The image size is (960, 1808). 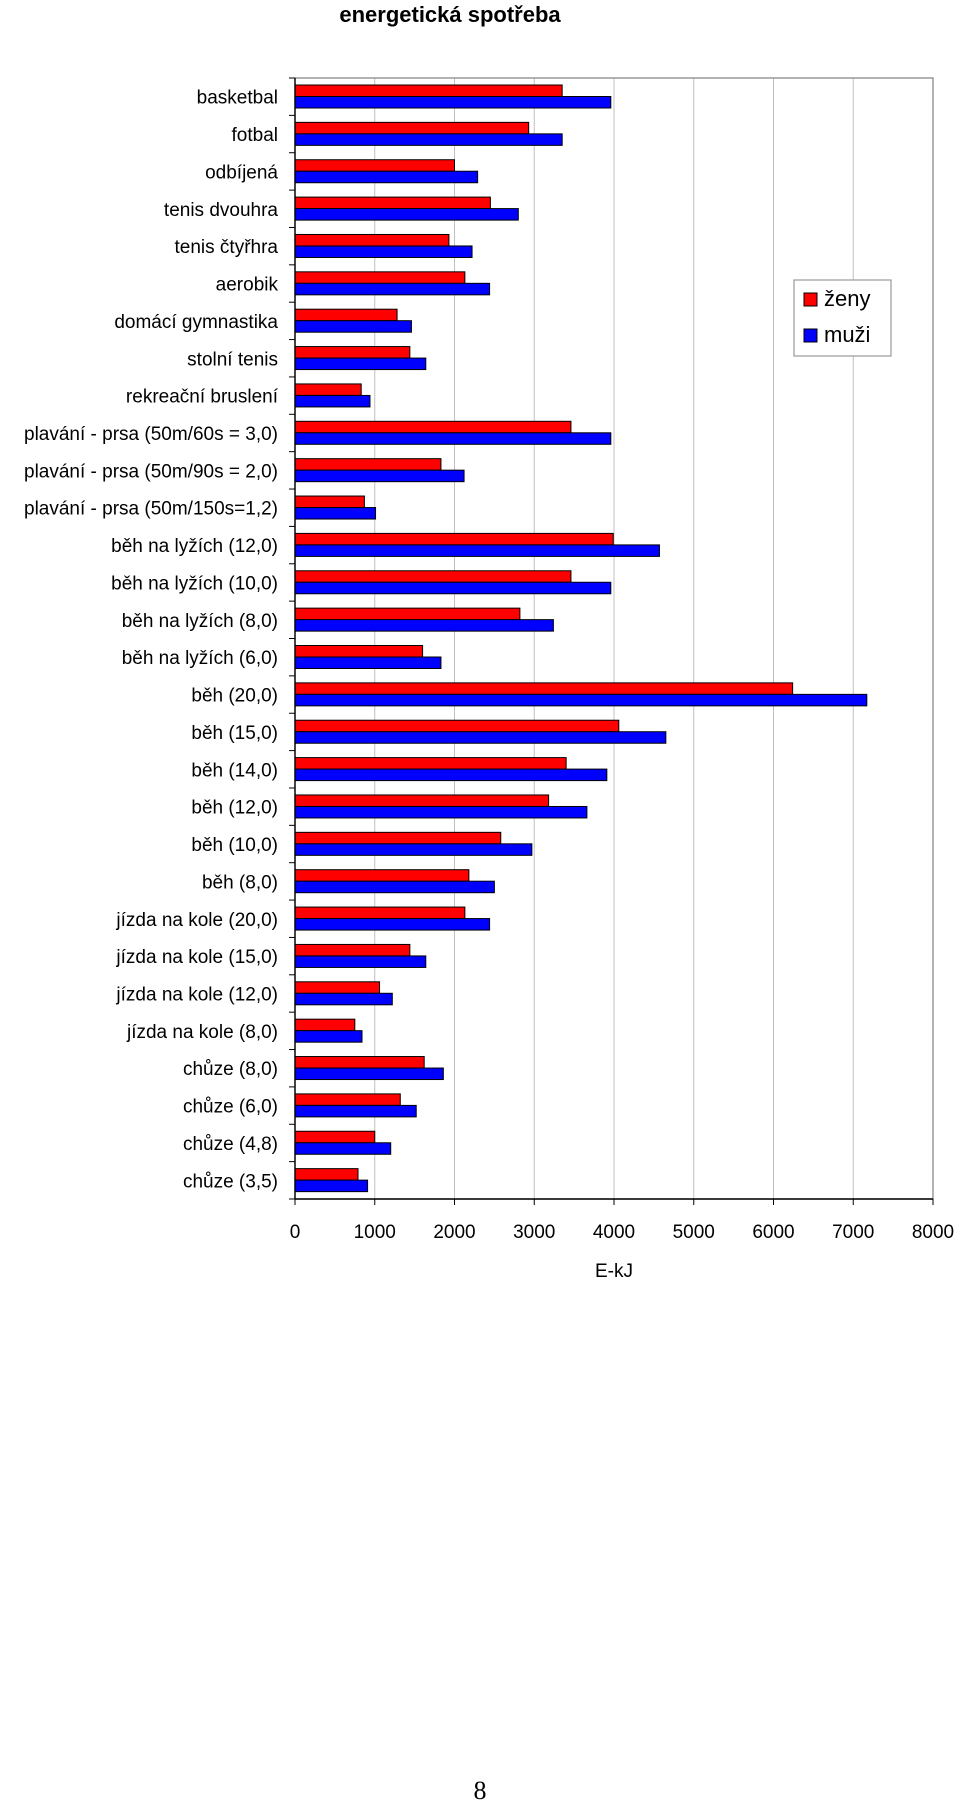 What do you see at coordinates (194, 583) in the screenshot?
I see `category-label: běh na lyžích (10,0)` at bounding box center [194, 583].